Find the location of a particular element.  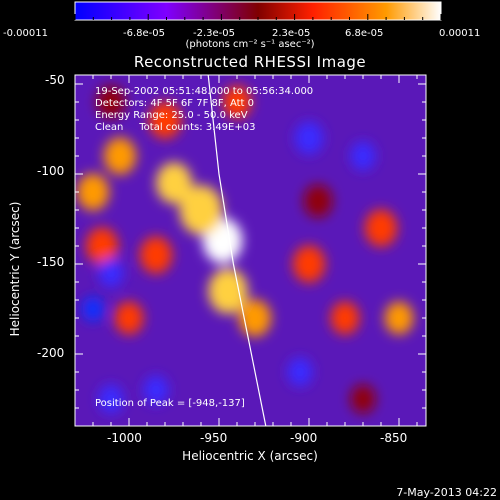

colorbar-tick-label-3: 2.3e-05 is located at coordinates (291, 33).